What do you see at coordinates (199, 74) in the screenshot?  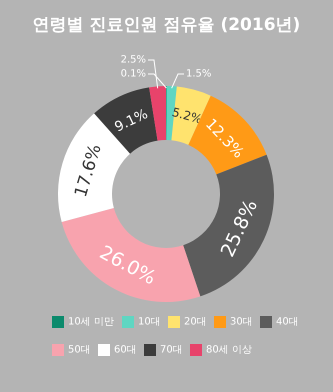 I see `data-label: 1.5%` at bounding box center [199, 74].